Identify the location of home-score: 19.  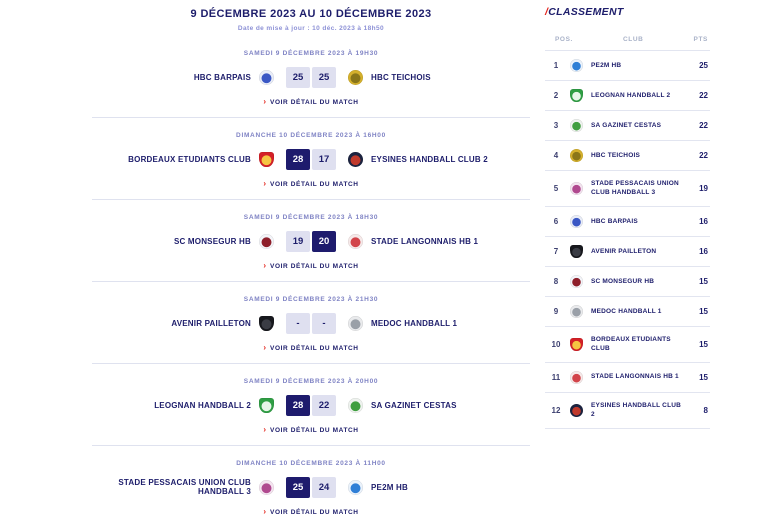
(298, 241).